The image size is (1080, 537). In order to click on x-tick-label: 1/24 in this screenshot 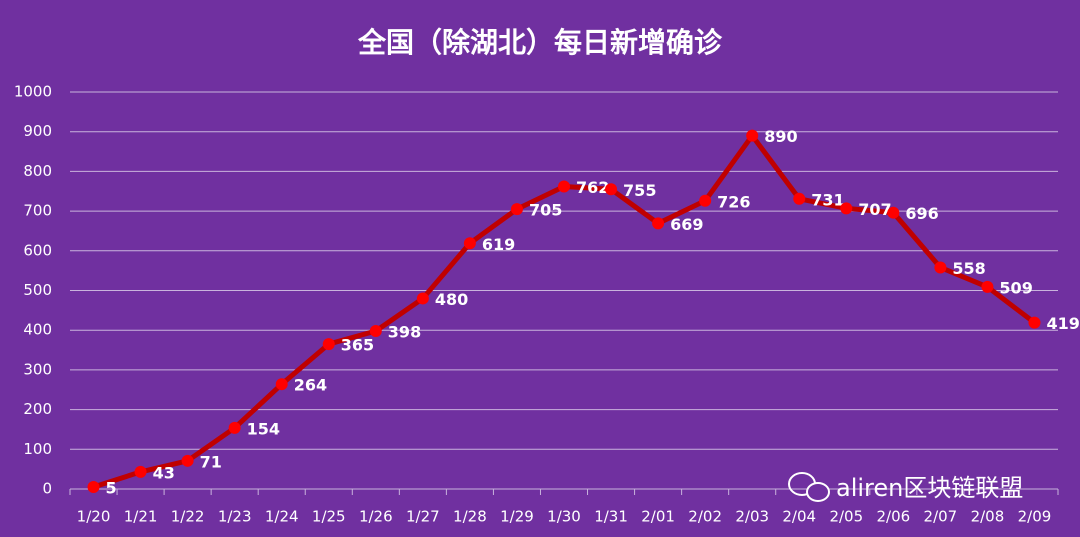, I will do `click(282, 517)`.